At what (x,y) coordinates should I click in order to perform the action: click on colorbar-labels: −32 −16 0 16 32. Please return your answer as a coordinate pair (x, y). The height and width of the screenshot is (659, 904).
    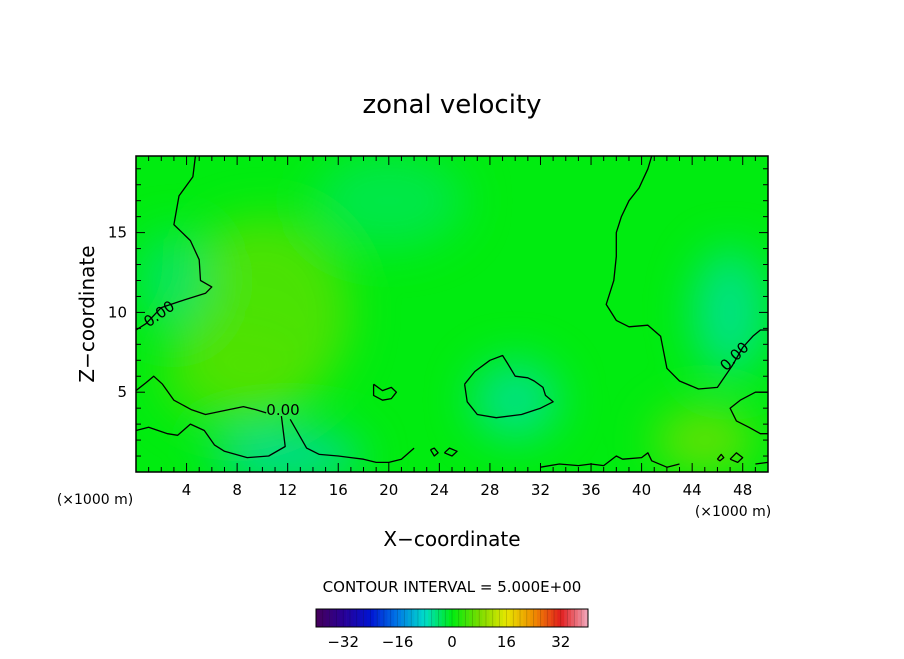
    Looking at the image, I should click on (448, 642).